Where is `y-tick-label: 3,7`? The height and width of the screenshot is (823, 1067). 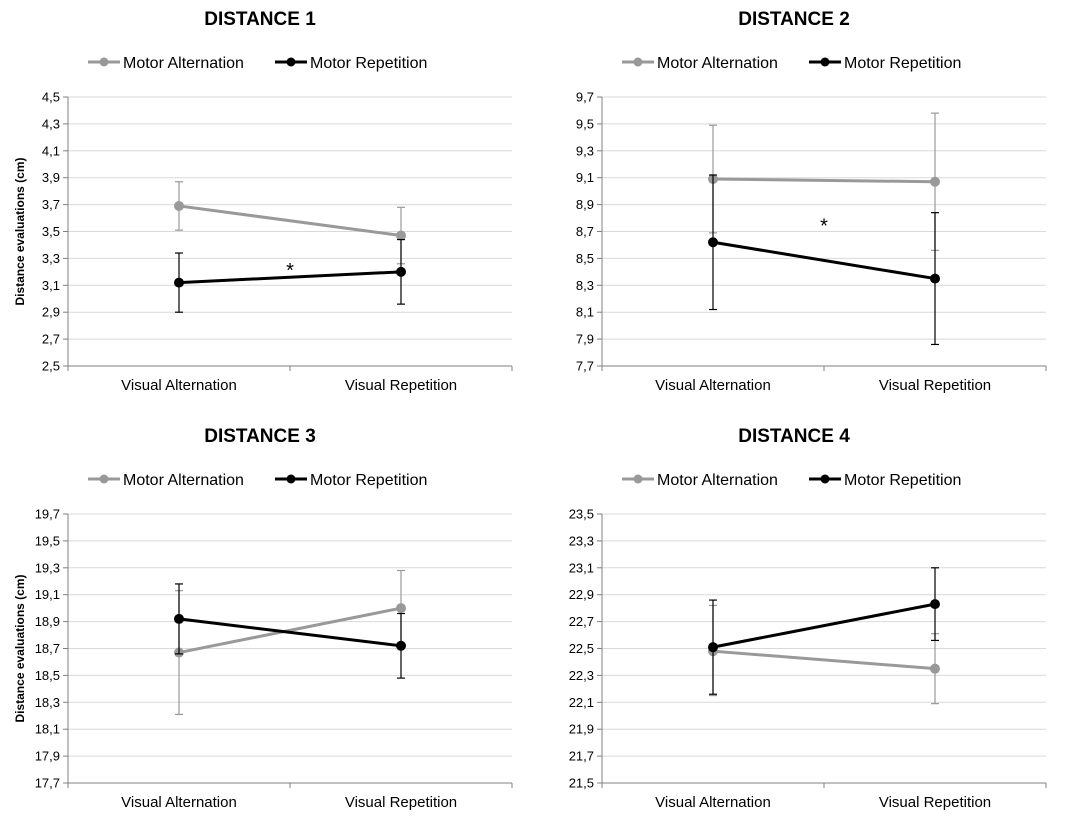
y-tick-label: 3,7 is located at coordinates (51, 204).